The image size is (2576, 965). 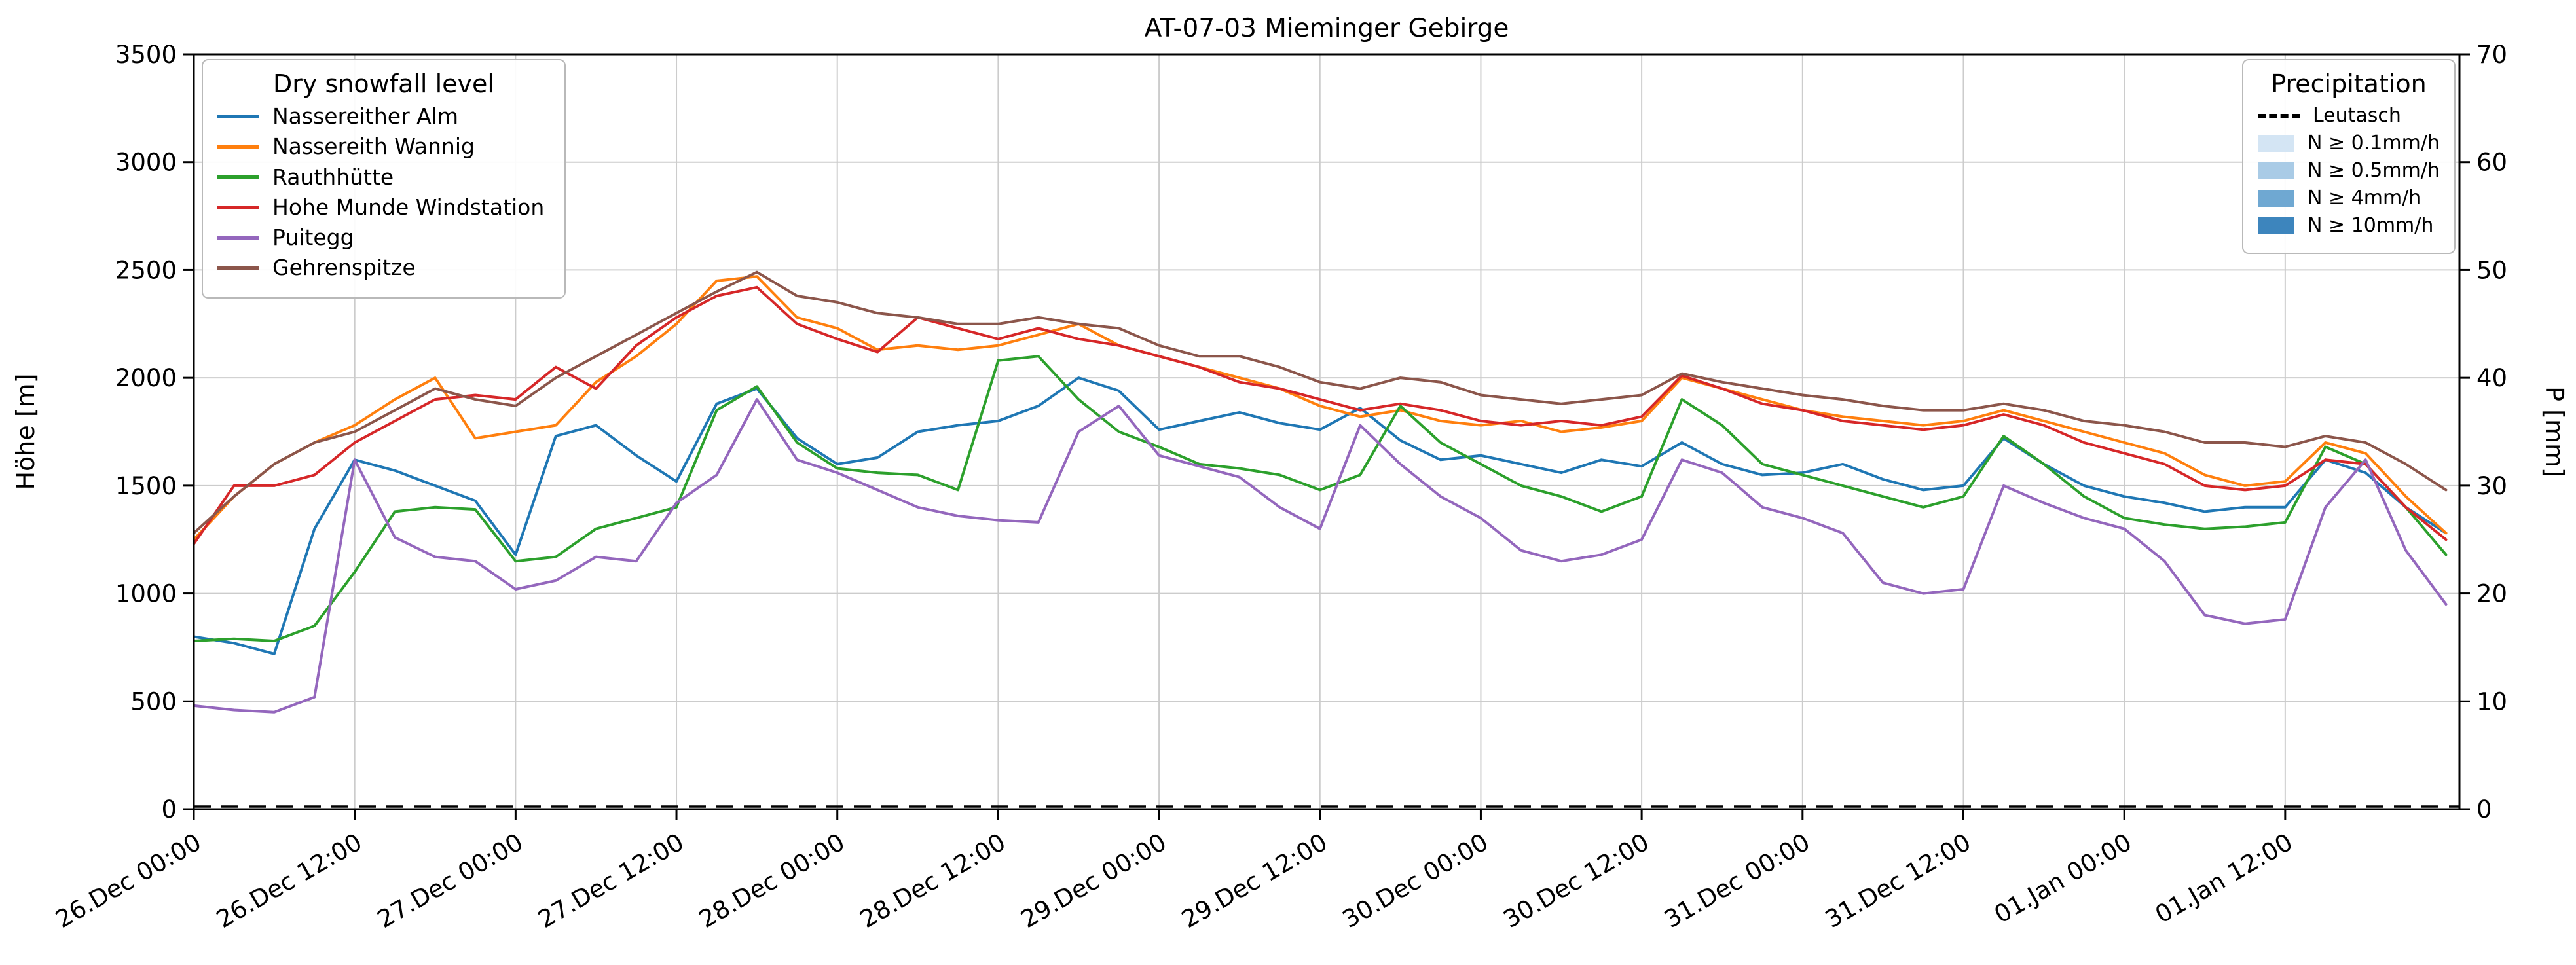 What do you see at coordinates (2279, 115) in the screenshot?
I see `dashed-line-swatch` at bounding box center [2279, 115].